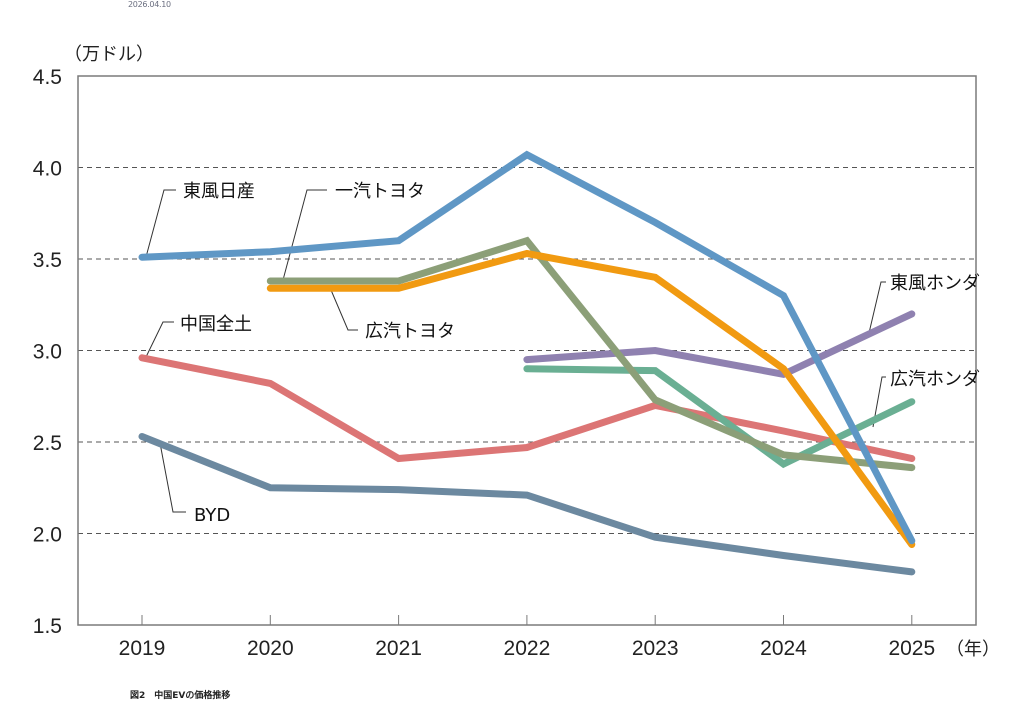 Image resolution: width=1024 pixels, height=706 pixels. Describe the element at coordinates (47, 443) in the screenshot. I see `y-tick-label: 2.5` at that location.